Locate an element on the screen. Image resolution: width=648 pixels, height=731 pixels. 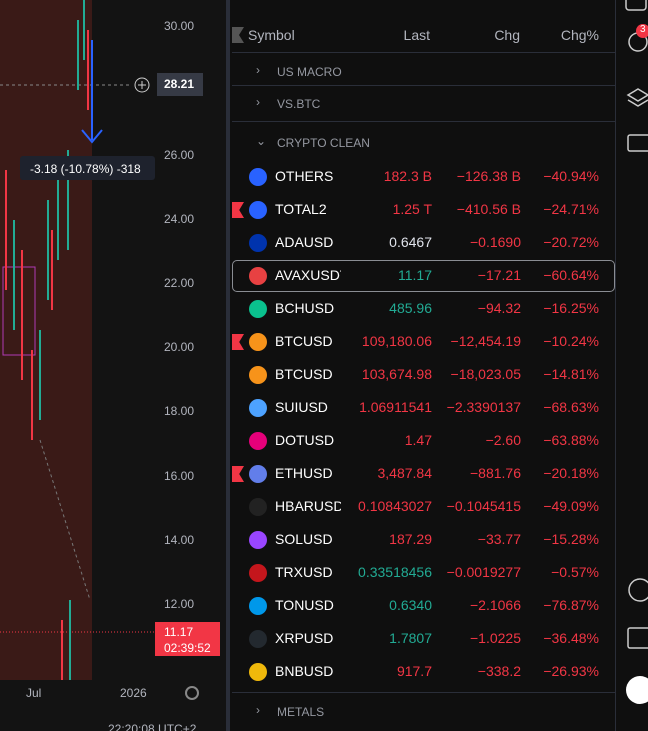
column-header: Symbol is located at coordinates (271, 35).